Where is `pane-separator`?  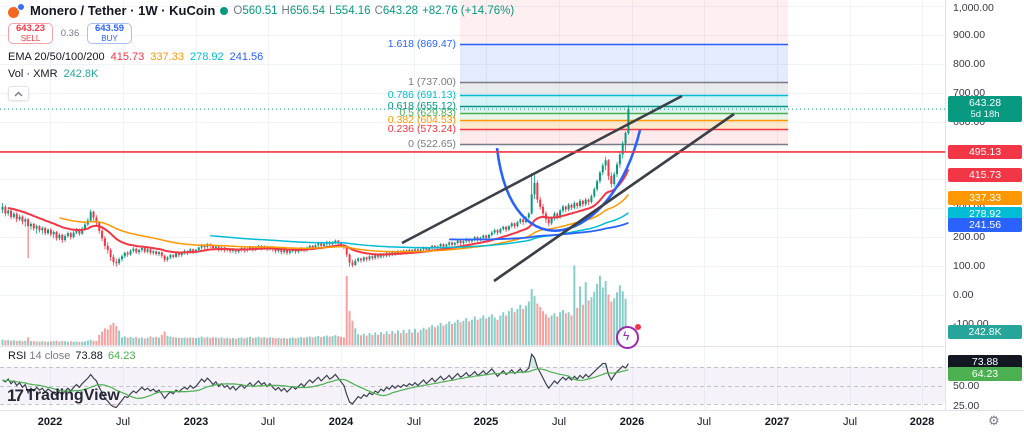 pane-separator is located at coordinates (472, 346).